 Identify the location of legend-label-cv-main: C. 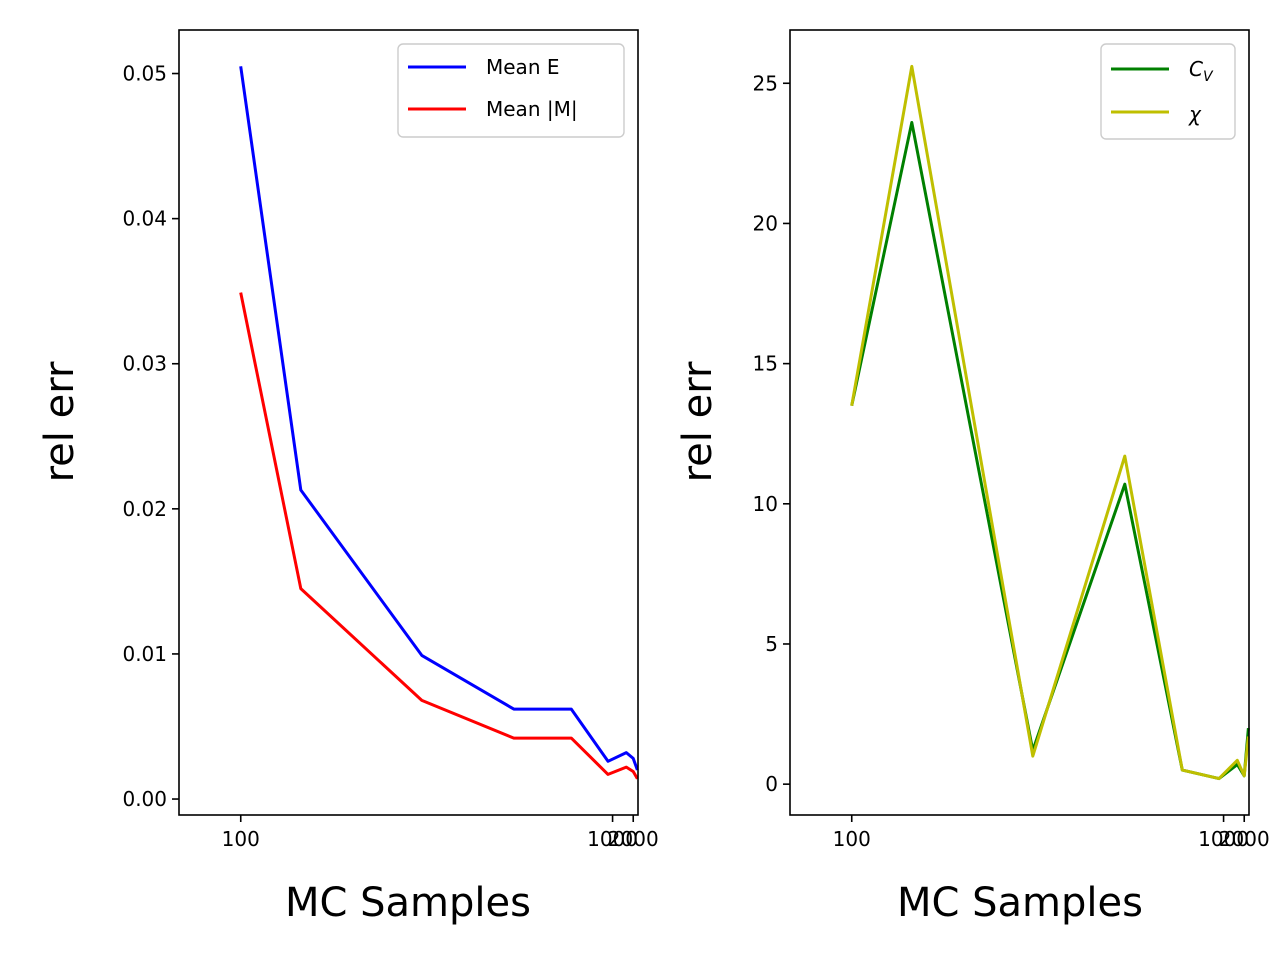
(1196, 69).